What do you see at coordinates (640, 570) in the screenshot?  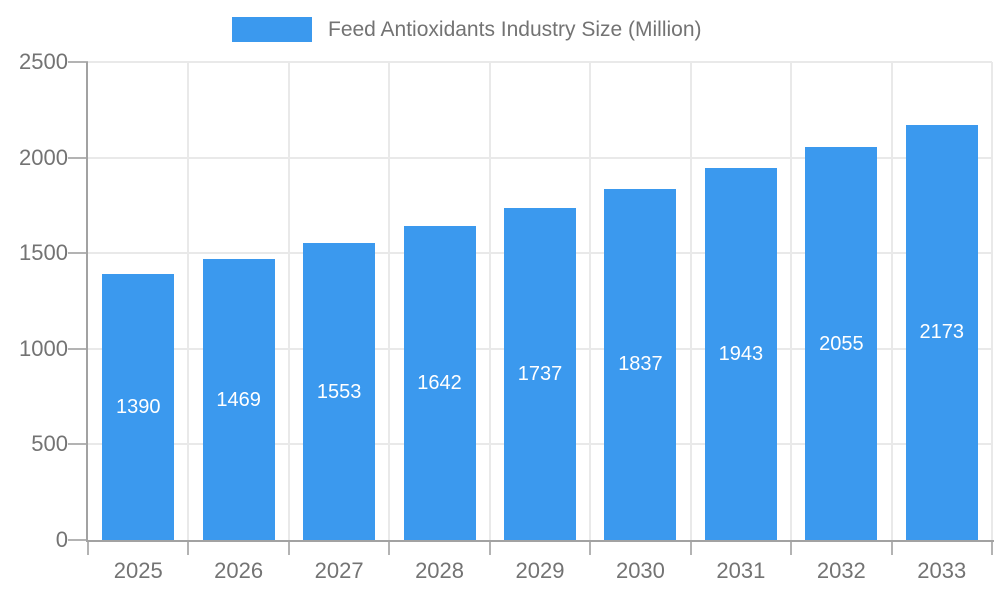 I see `x-tick-label: 2030` at bounding box center [640, 570].